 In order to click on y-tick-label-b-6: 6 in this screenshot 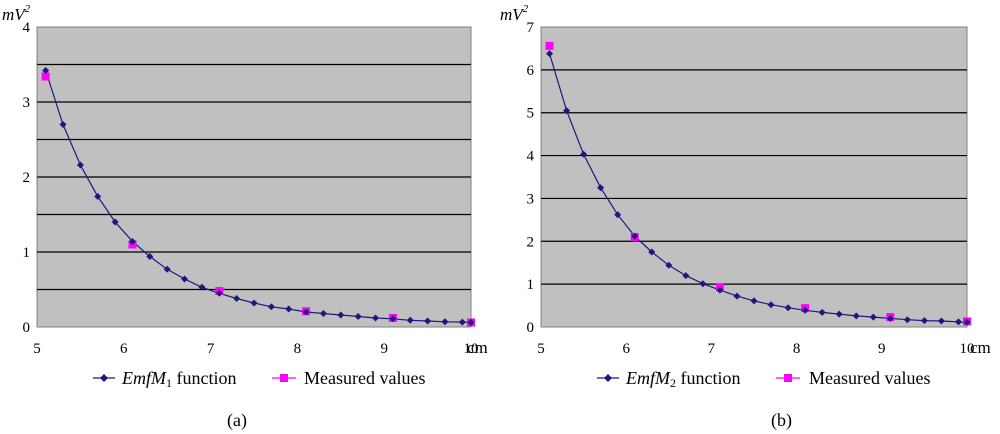, I will do `click(531, 71)`.